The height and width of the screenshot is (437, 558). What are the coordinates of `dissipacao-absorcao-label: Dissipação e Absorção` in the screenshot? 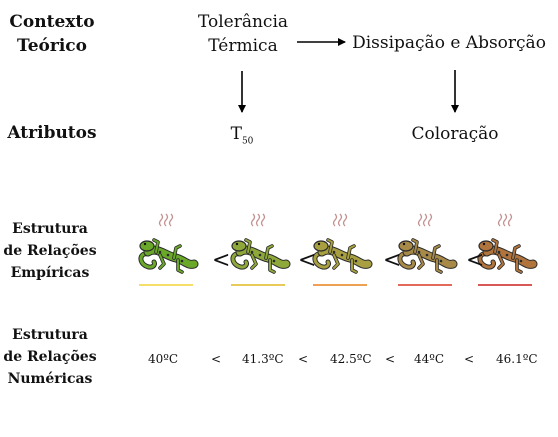 It's located at (449, 43).